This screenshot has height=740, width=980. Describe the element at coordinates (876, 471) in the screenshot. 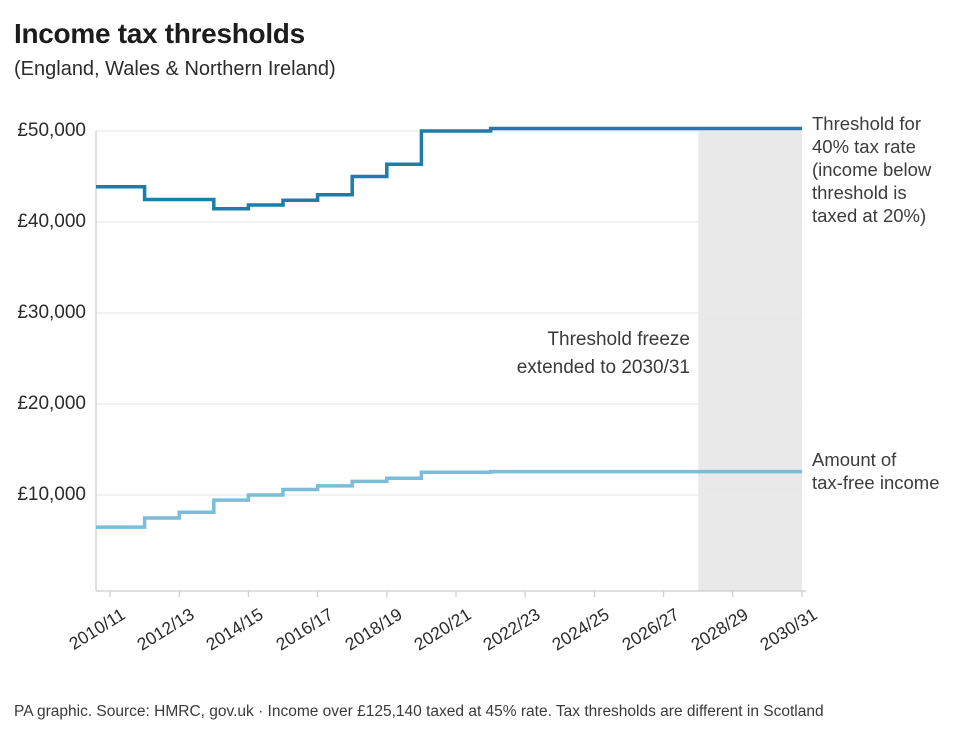

I see `bottom-line-annotation: Amount of tax-free income` at that location.